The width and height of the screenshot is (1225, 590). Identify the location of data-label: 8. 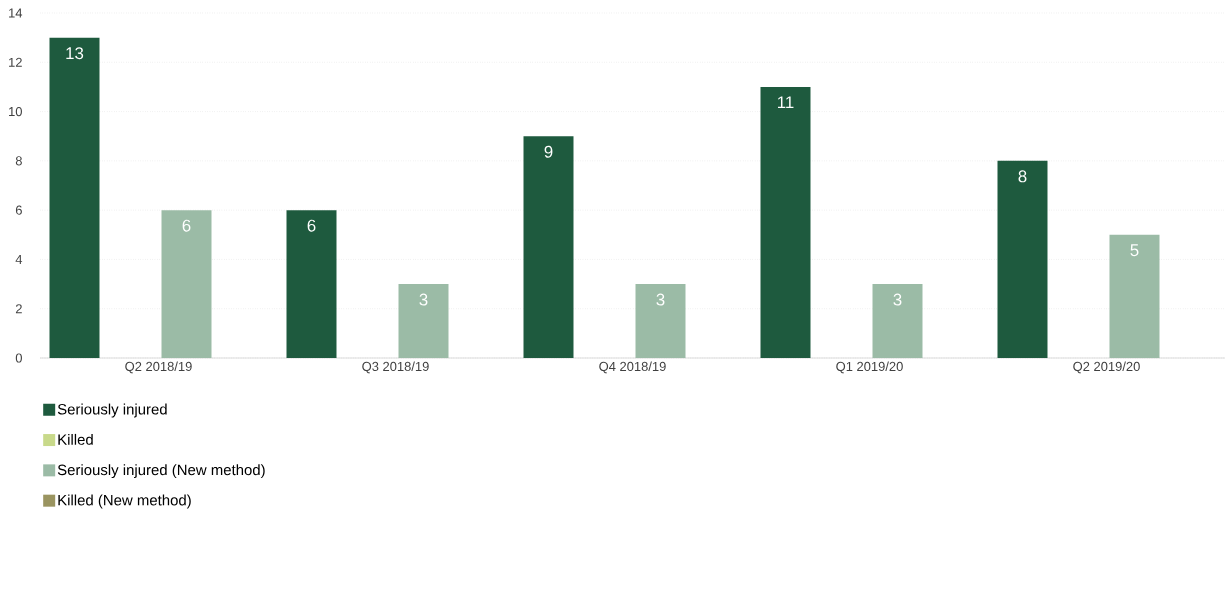
(1022, 176).